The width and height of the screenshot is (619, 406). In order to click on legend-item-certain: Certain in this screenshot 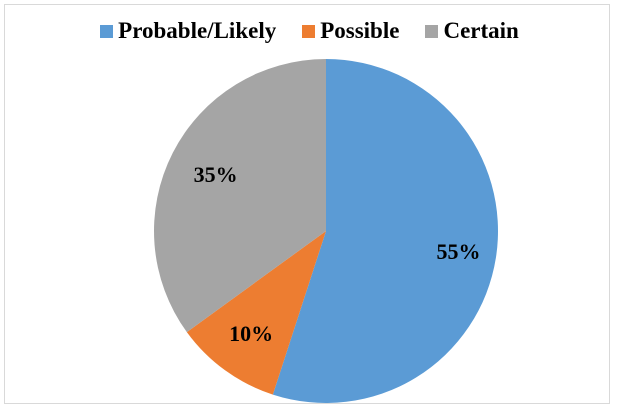, I will do `click(472, 31)`.